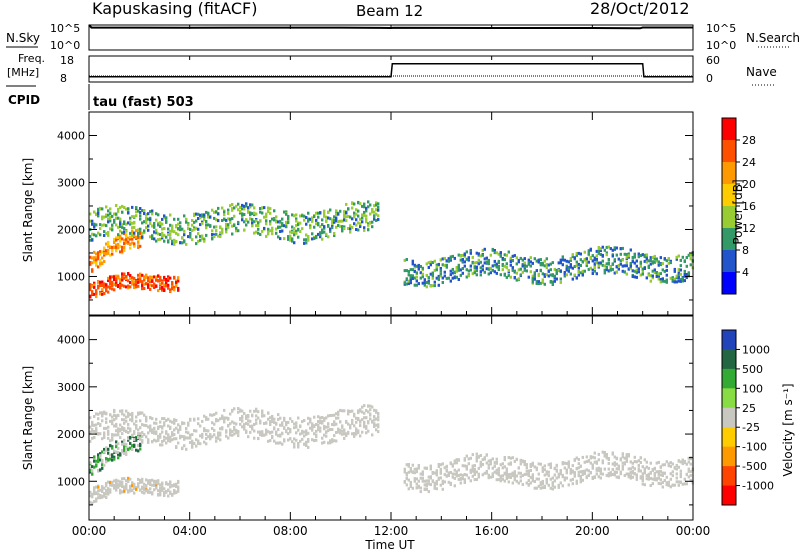  I want to click on power-ytick-label-0: 4000, so click(71, 135).